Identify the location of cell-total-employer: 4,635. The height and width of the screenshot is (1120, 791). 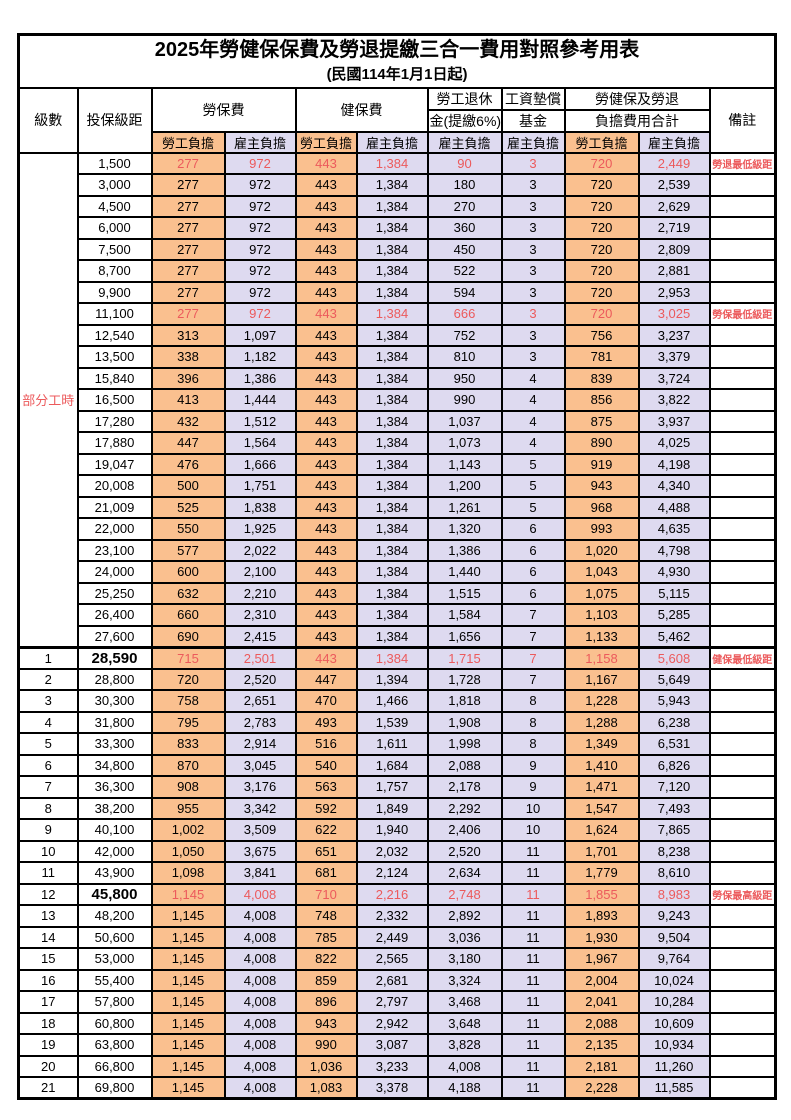
(674, 529).